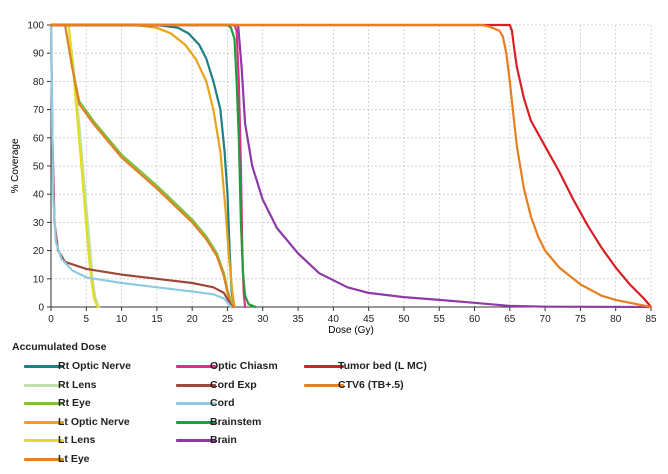 The image size is (668, 474). Describe the element at coordinates (157, 319) in the screenshot. I see `x-tick-label: 15` at that location.